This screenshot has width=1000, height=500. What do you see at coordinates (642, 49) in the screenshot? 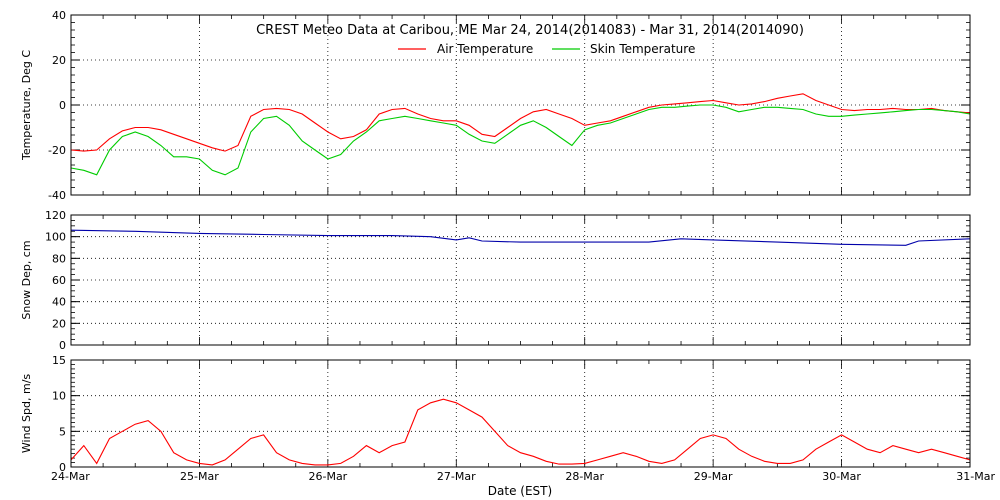
I see `legend-skin-temperature: Skin Temperature` at bounding box center [642, 49].